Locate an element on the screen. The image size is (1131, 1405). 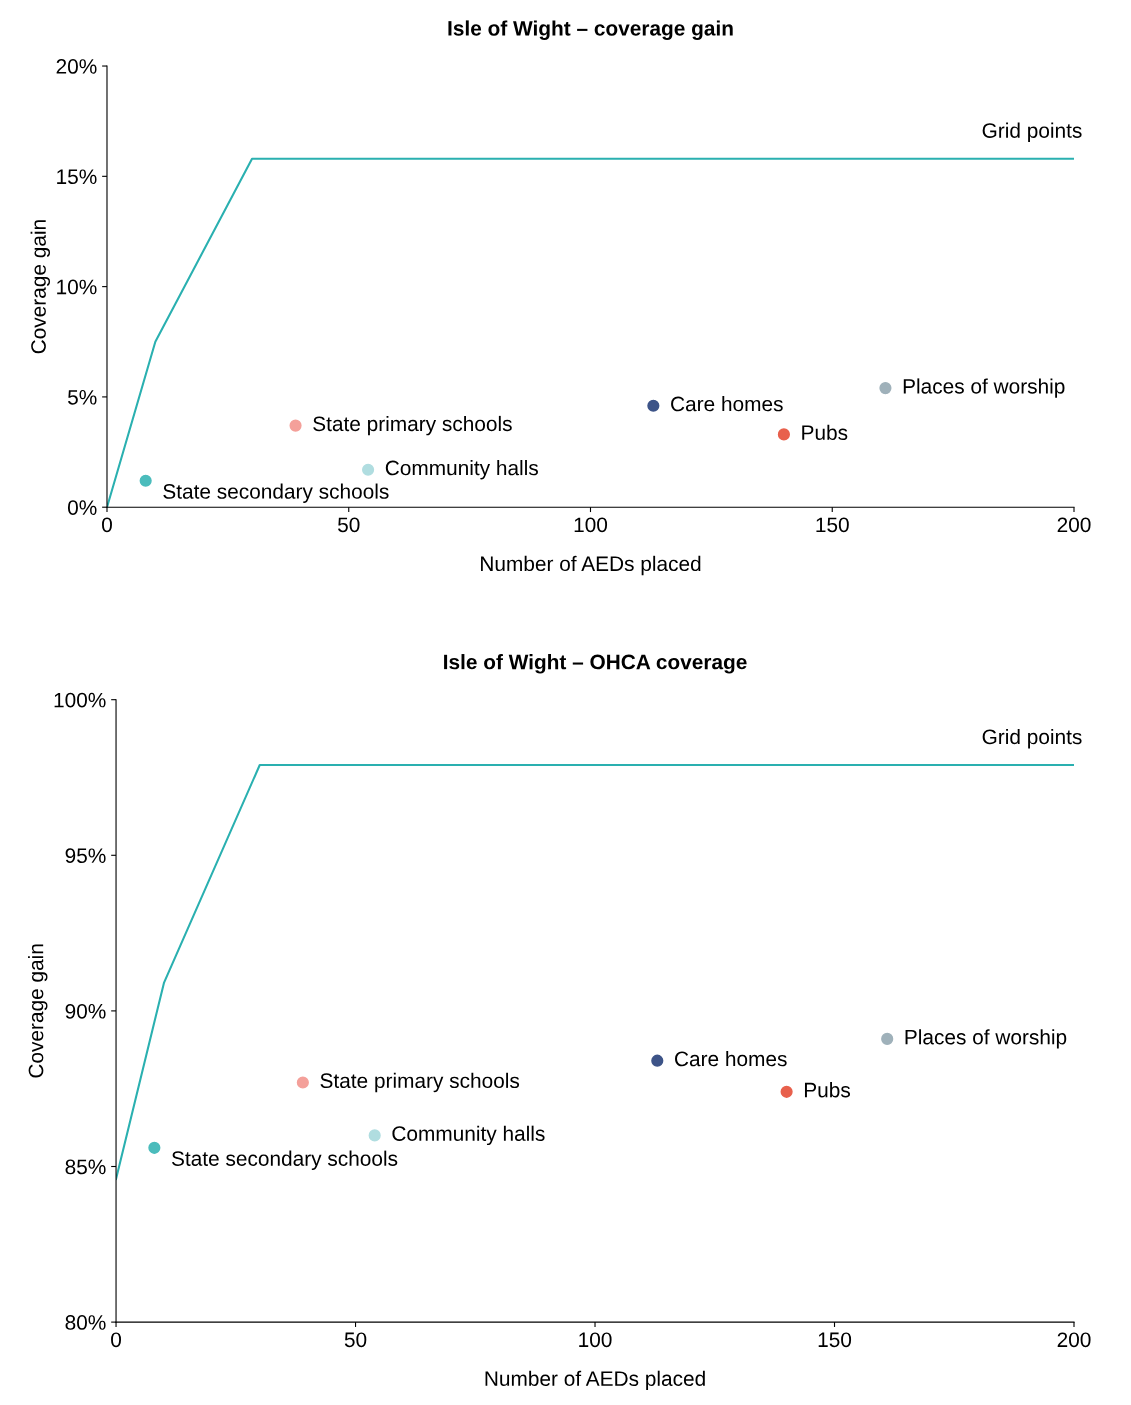
y-tick-label: 10% is located at coordinates (77, 287).